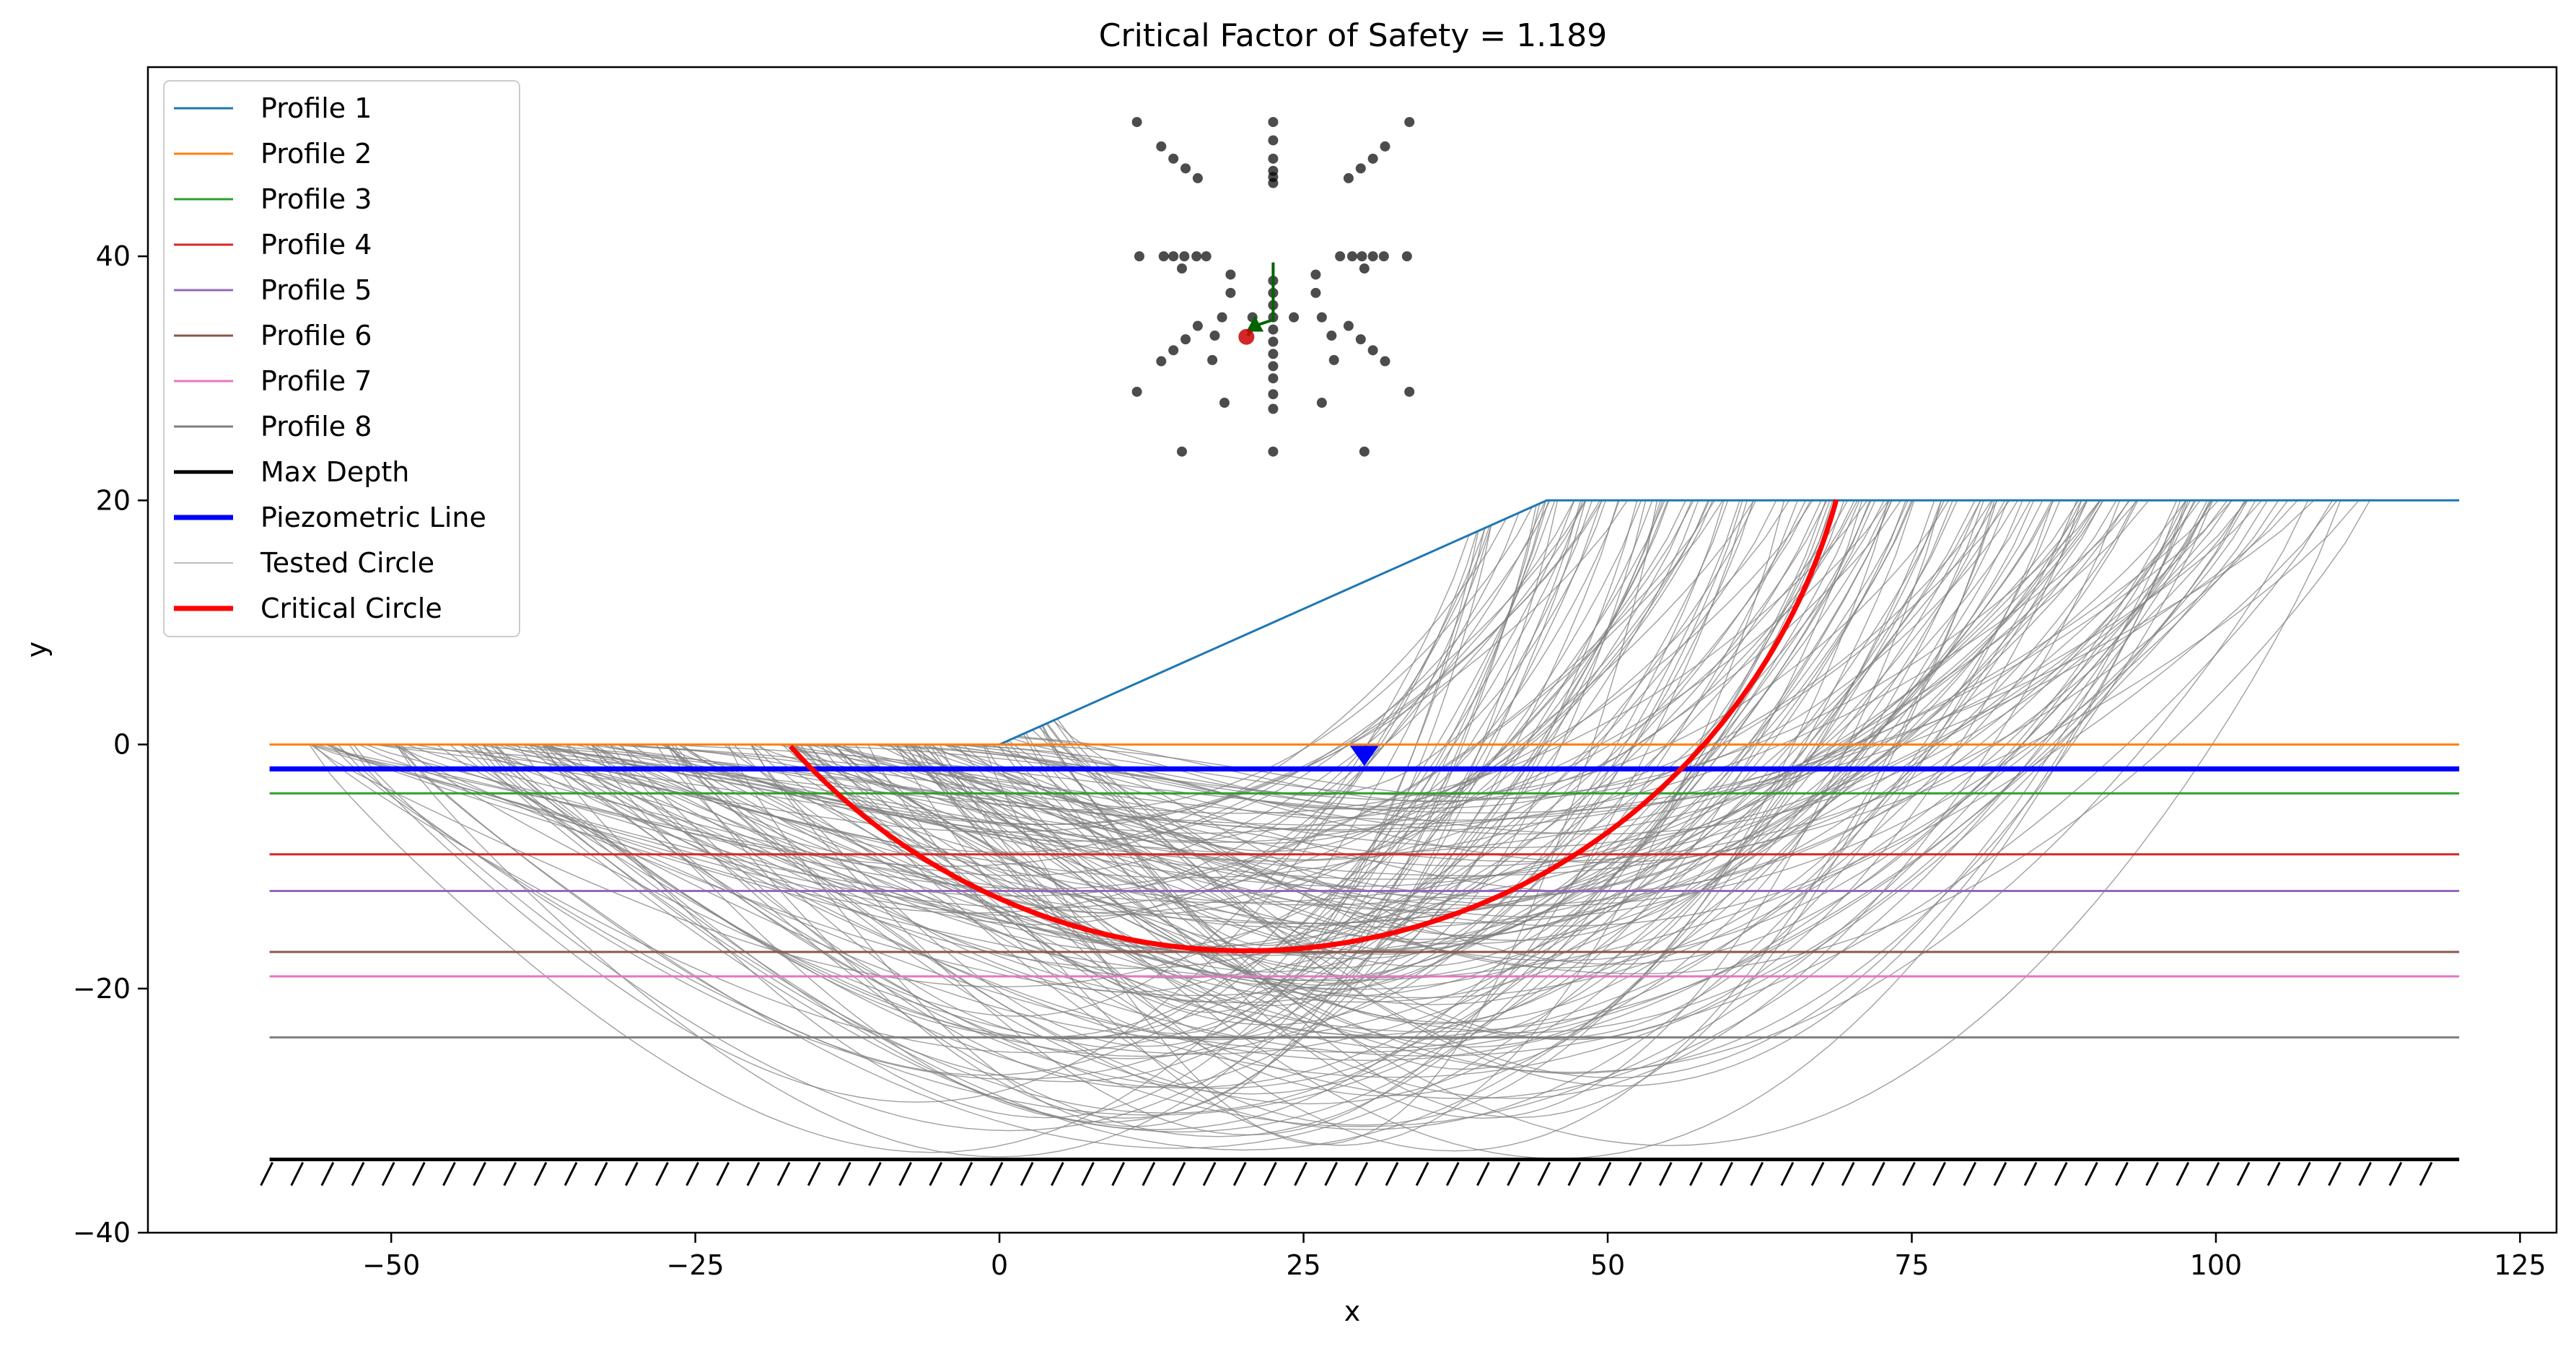  Describe the element at coordinates (373, 517) in the screenshot. I see `legend-label: Piezometric Line` at that location.